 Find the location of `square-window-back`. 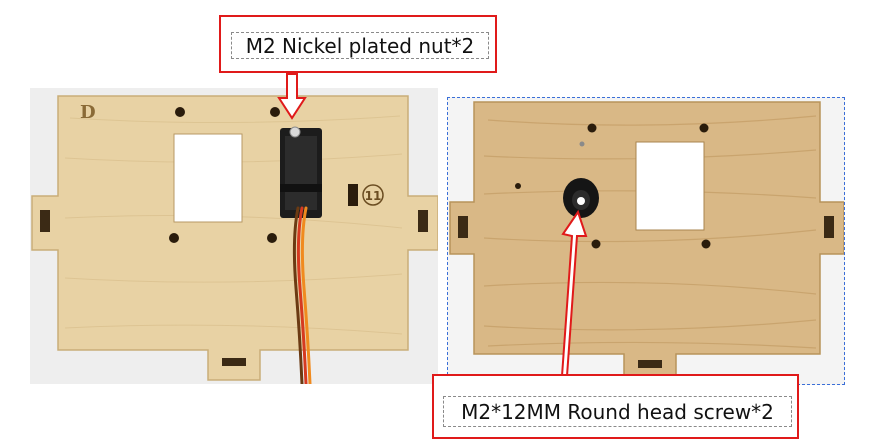

square-window-back is located at coordinates (670, 186).